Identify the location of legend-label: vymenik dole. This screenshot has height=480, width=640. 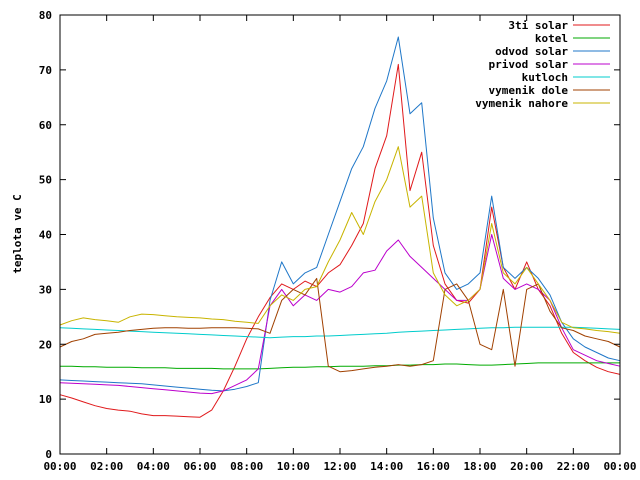
(529, 90).